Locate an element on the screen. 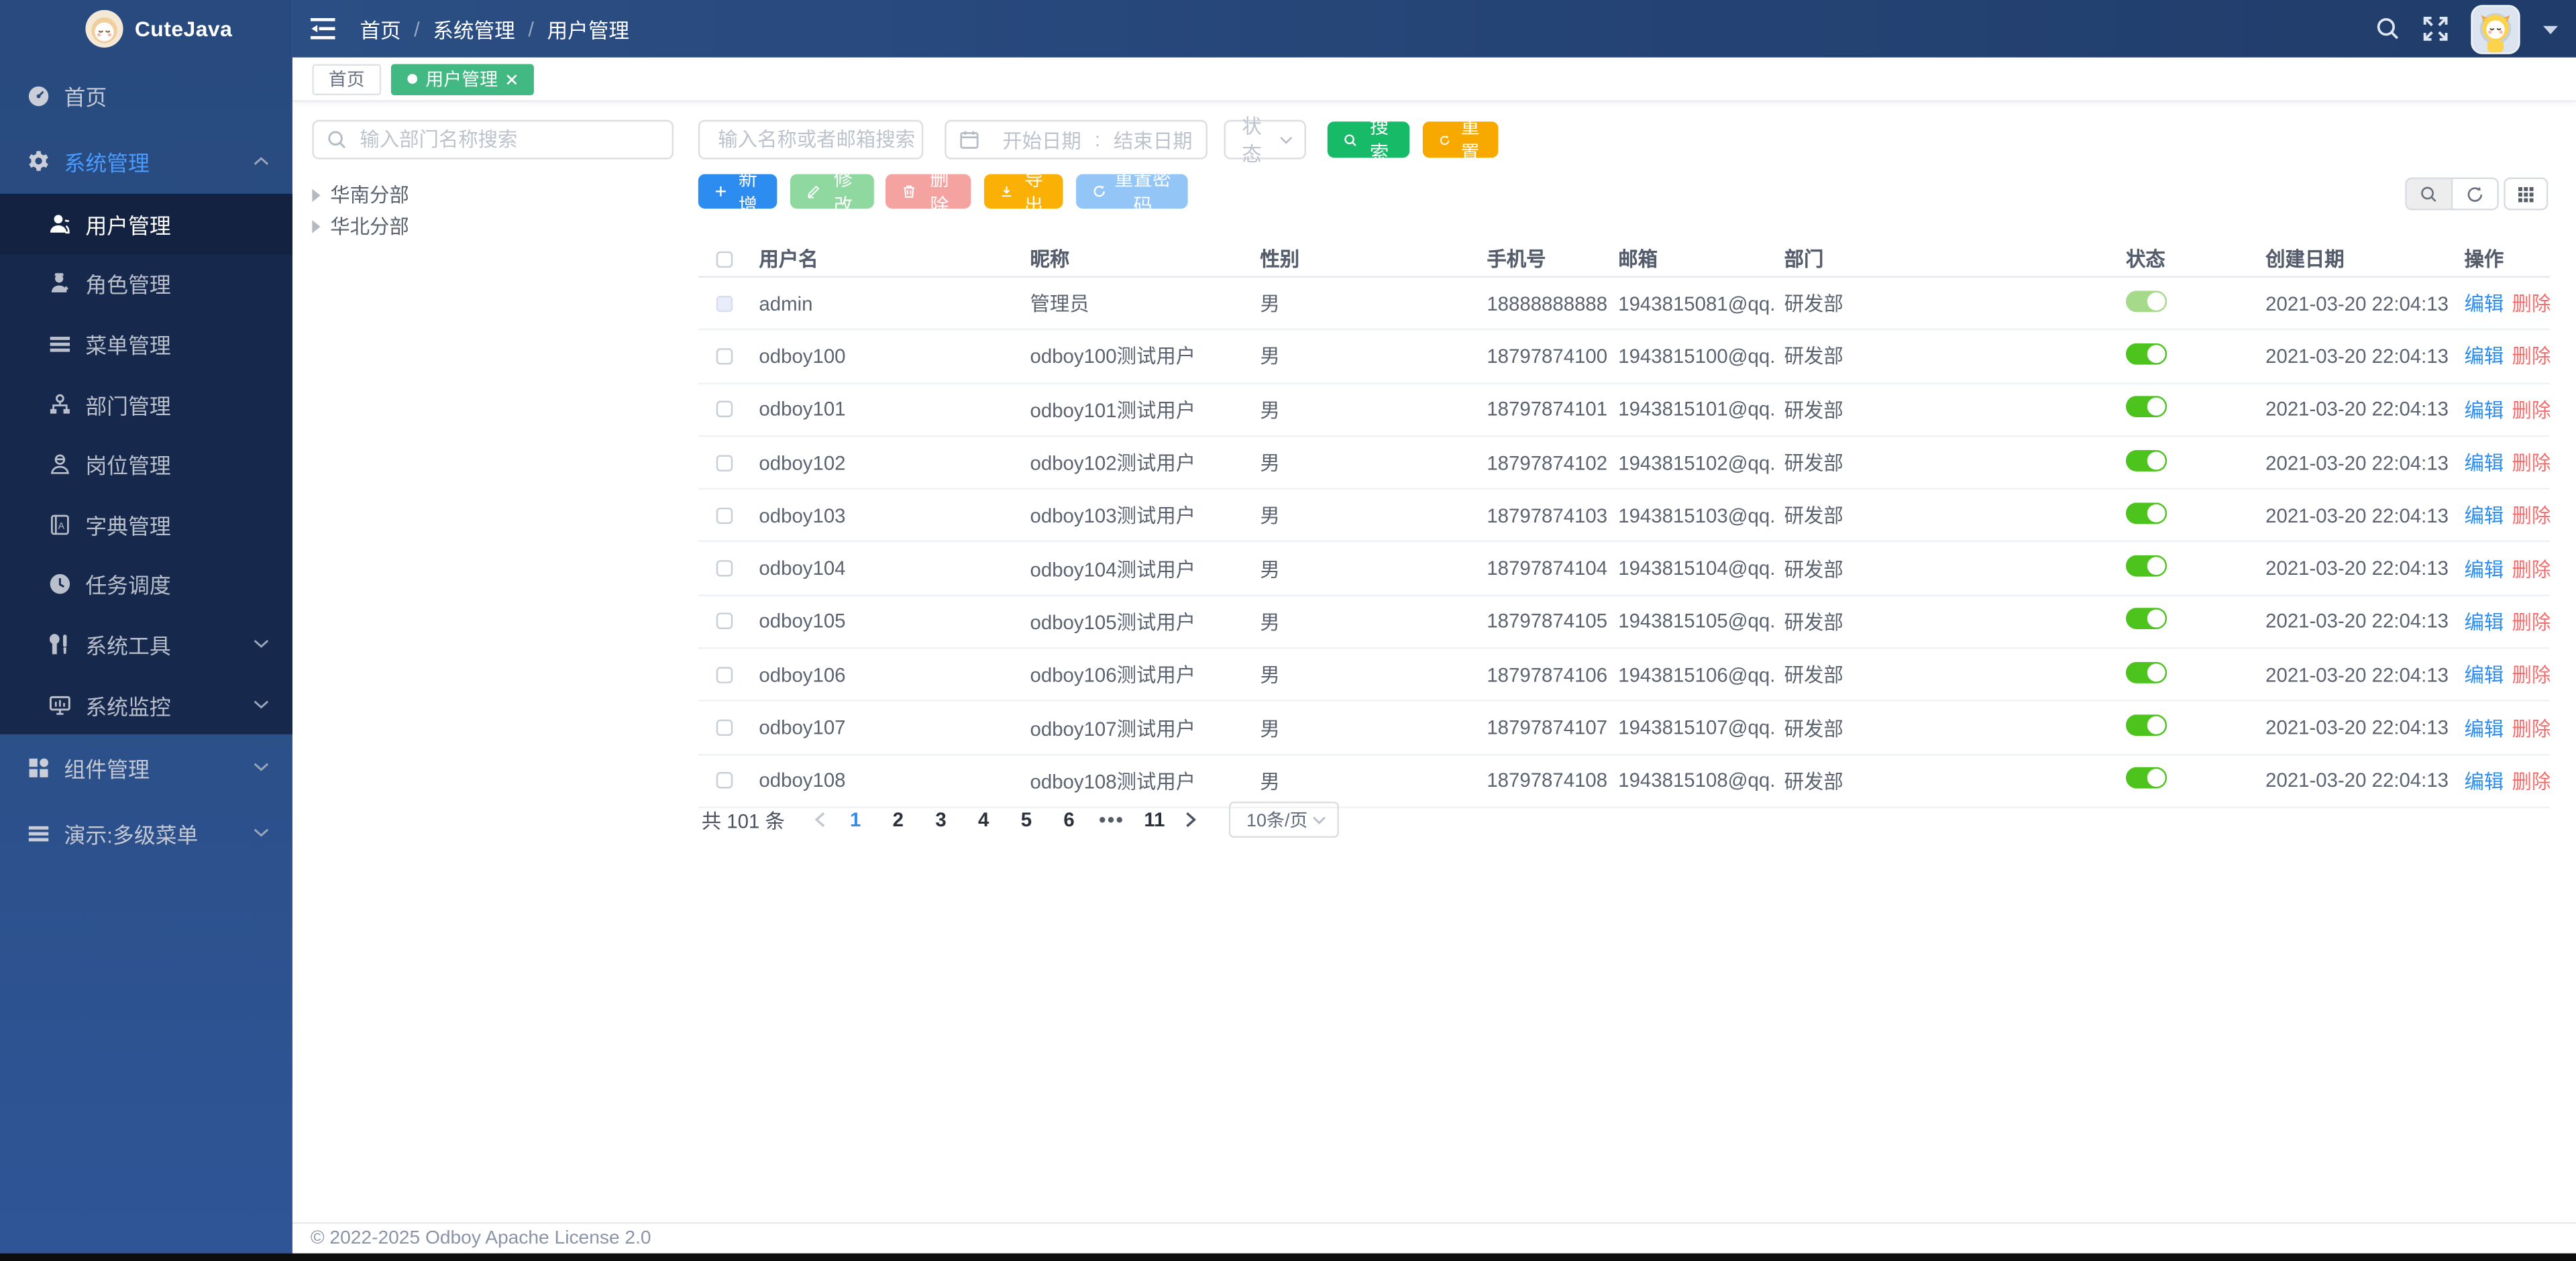  col-username: 用户名 is located at coordinates (788, 260).